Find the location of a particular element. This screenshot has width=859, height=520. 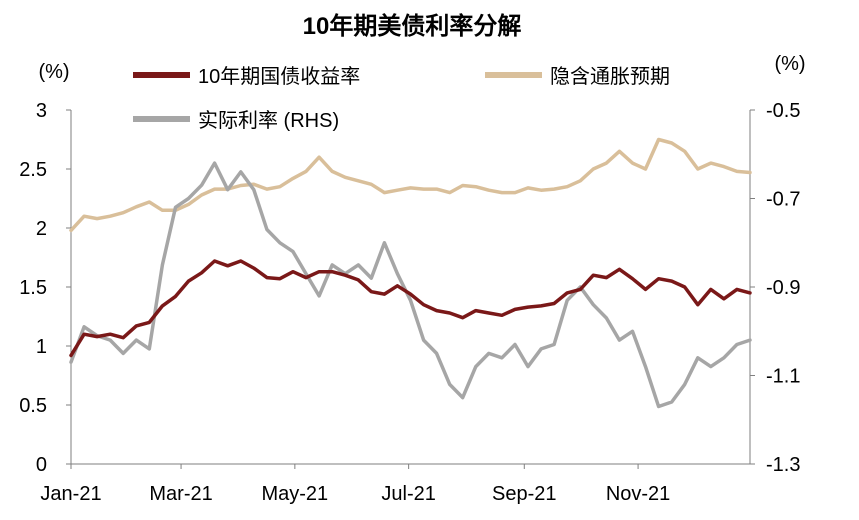

y-left-tick-label: 2 is located at coordinates (41, 229).